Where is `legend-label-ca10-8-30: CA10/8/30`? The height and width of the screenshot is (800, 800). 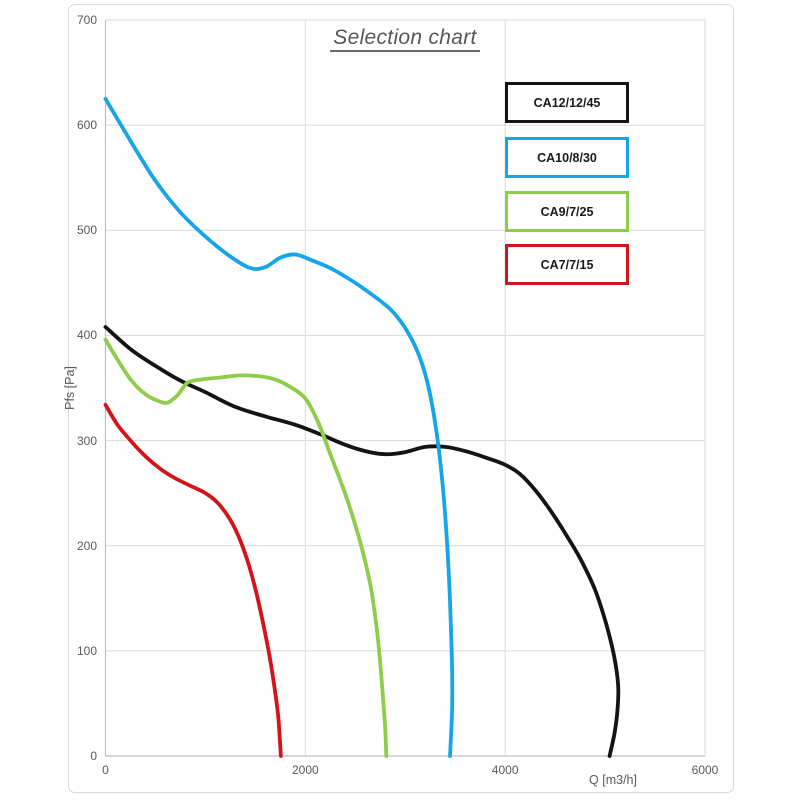 legend-label-ca10-8-30: CA10/8/30 is located at coordinates (567, 157).